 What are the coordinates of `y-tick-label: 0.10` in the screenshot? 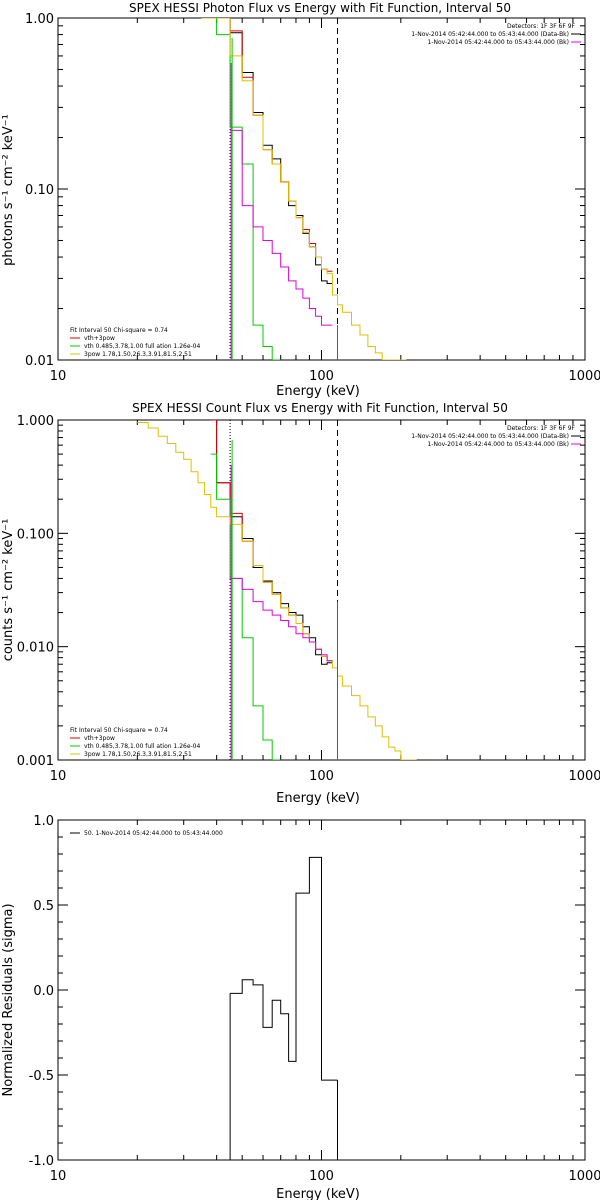 It's located at (39, 190).